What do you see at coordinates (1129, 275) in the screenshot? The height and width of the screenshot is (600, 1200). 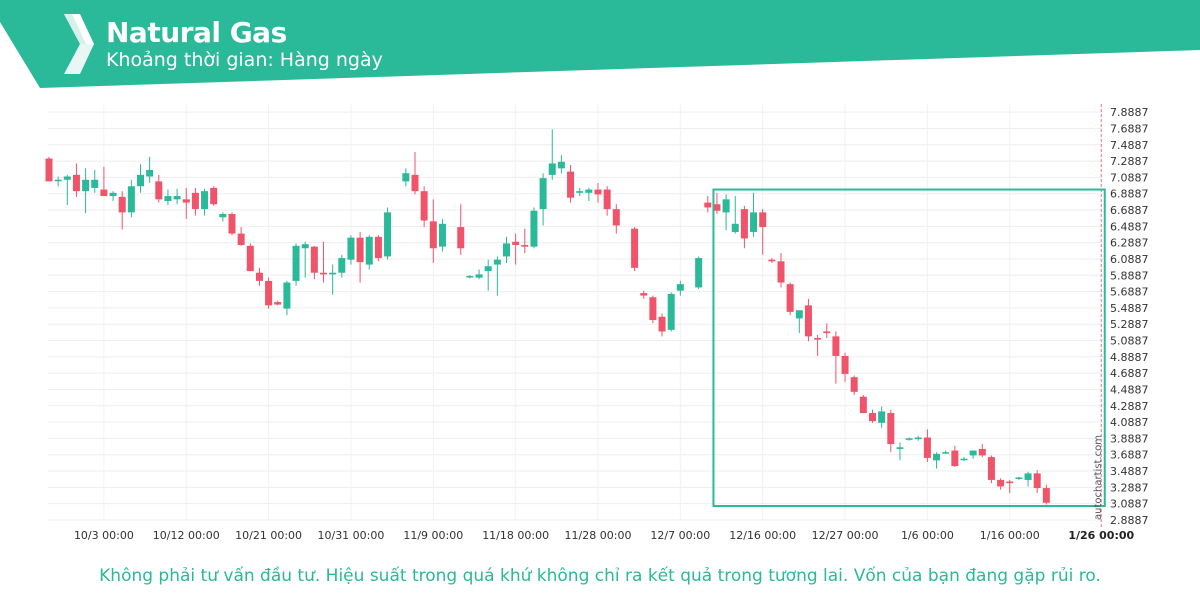 I see `y-tick-label: 5.8887` at bounding box center [1129, 275].